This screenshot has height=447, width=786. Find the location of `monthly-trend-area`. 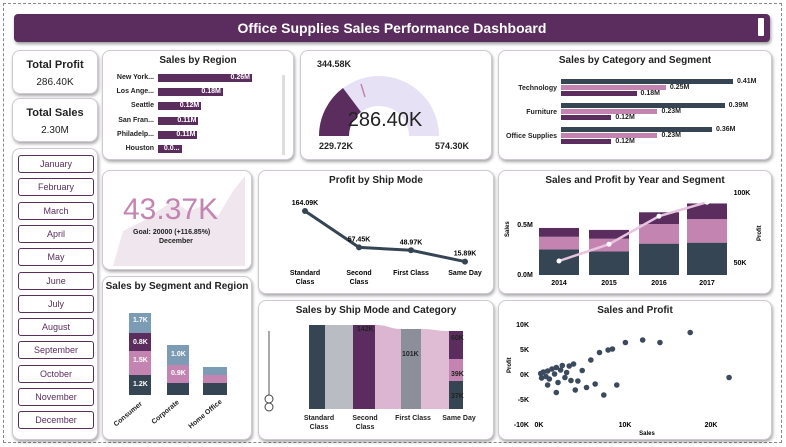

monthly-trend-area is located at coordinates (179, 221).